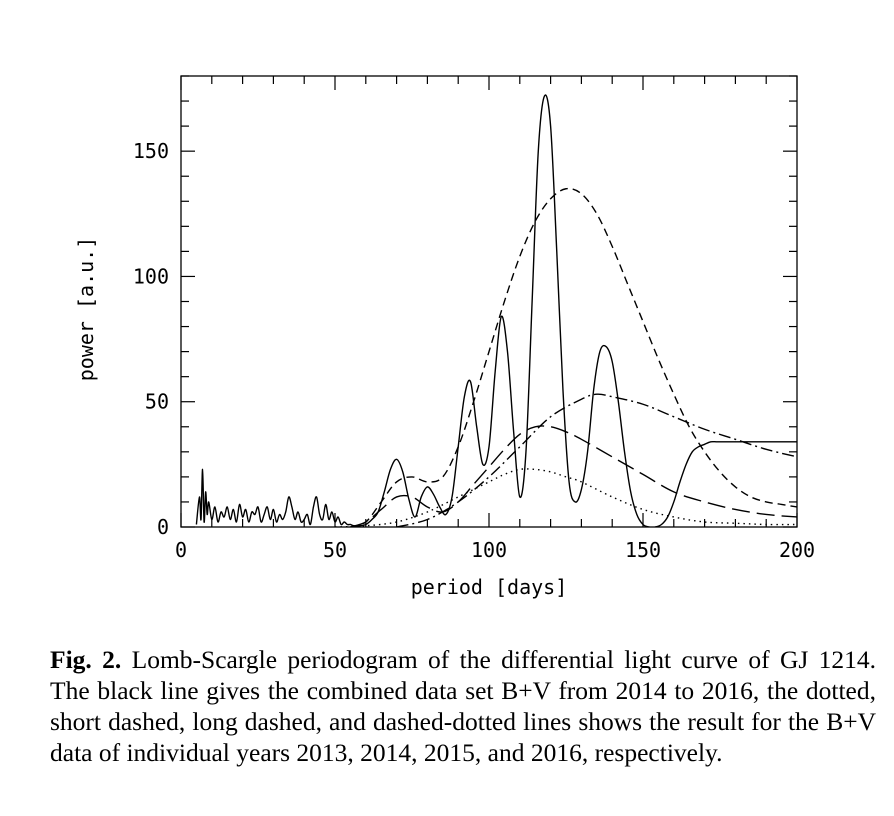 The height and width of the screenshot is (816, 894). I want to click on series-line-dash-dot, so click(596, 460).